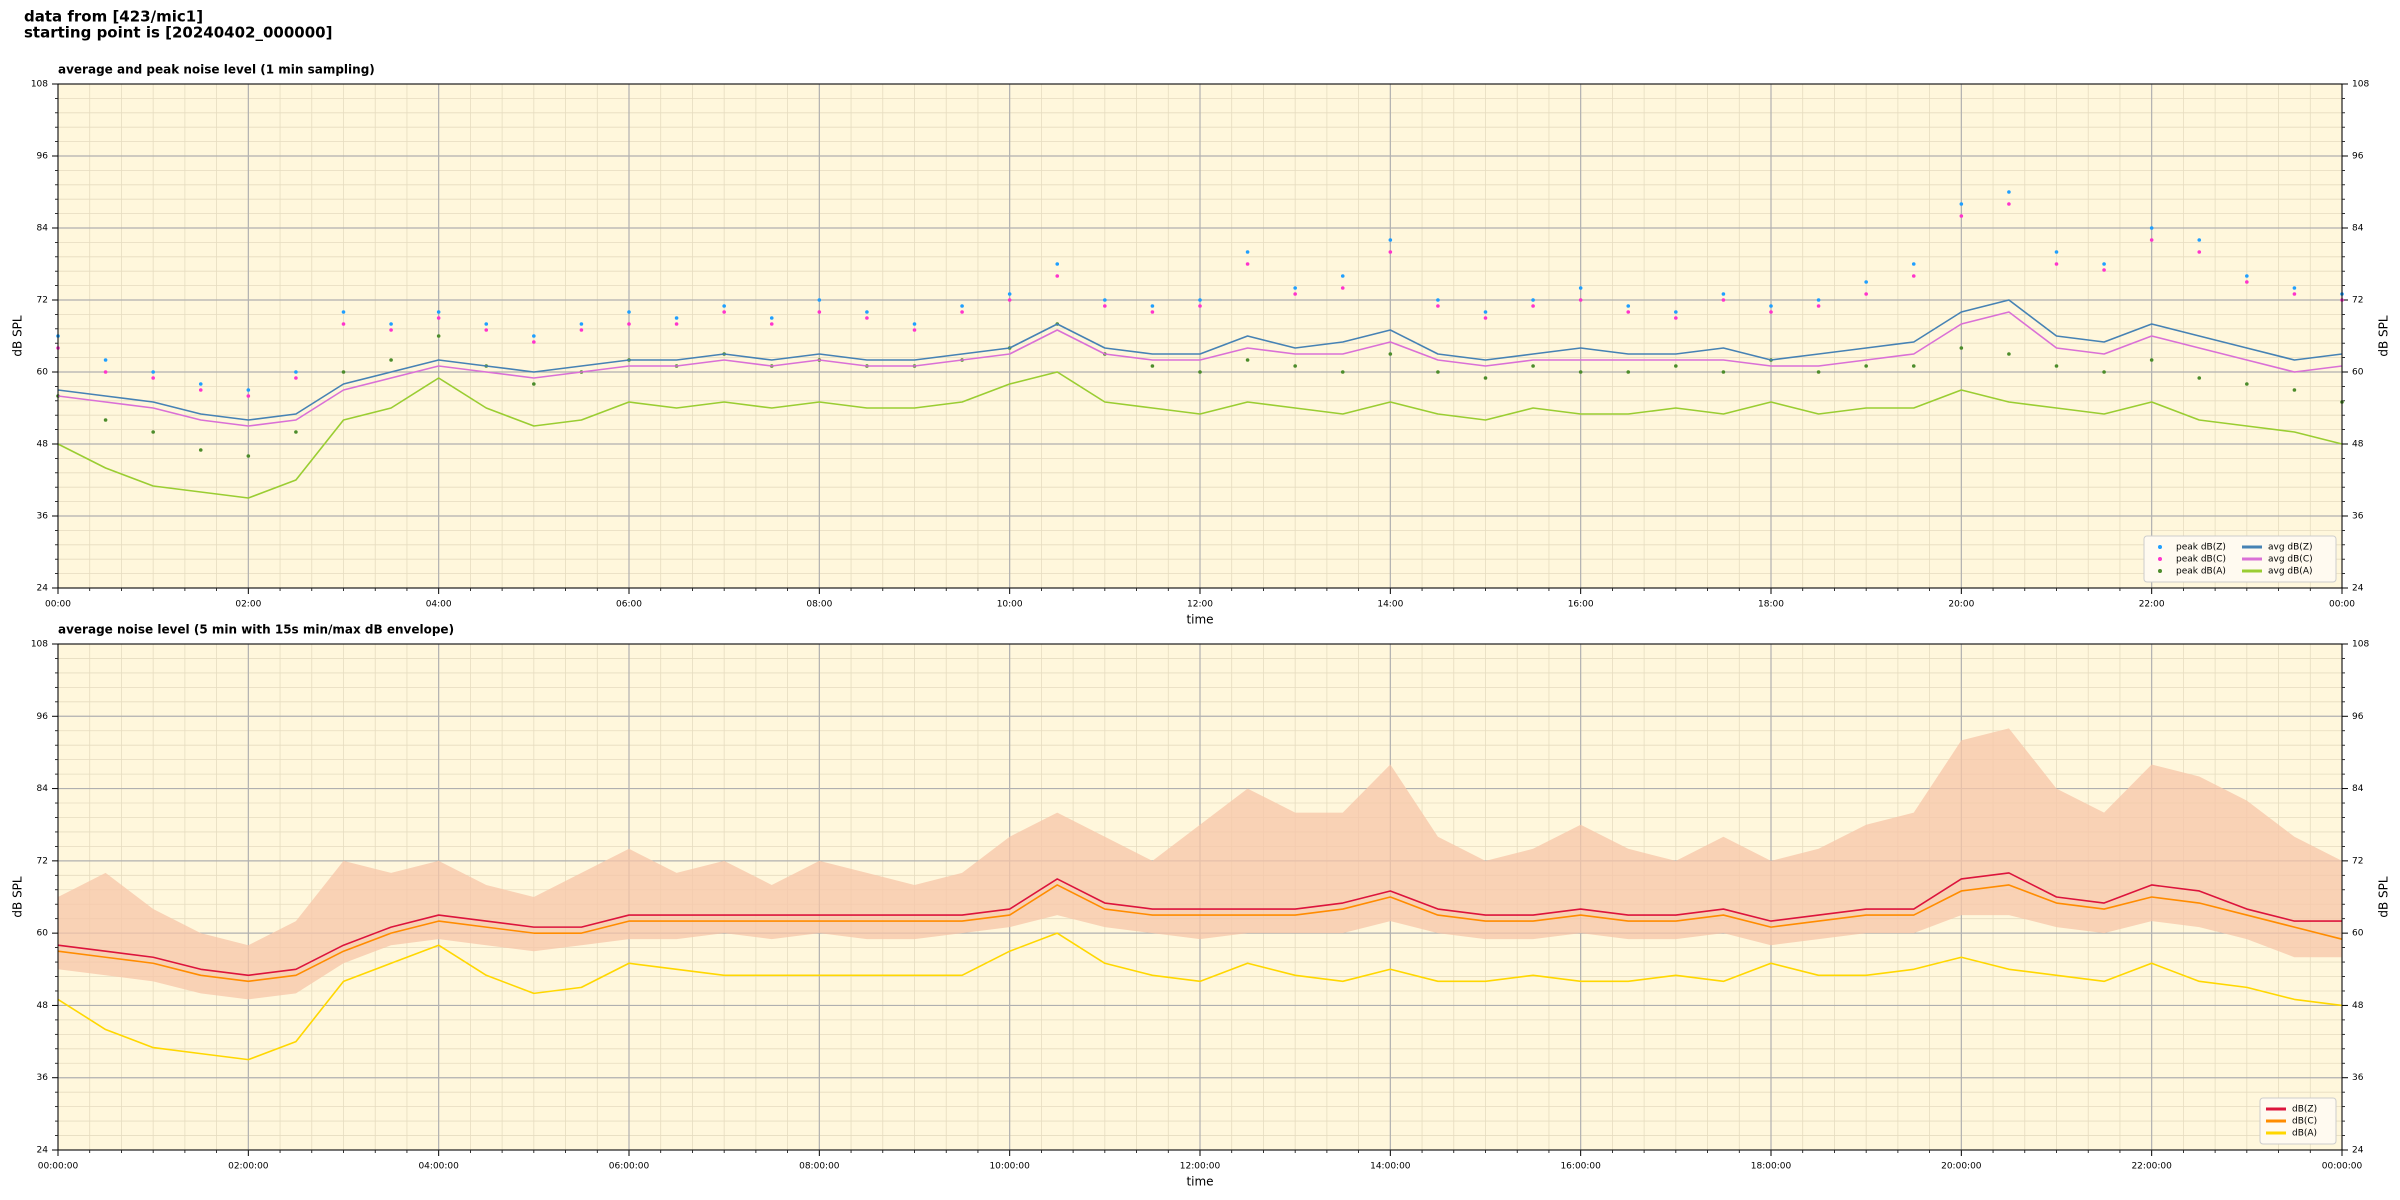 The height and width of the screenshot is (1200, 2400). Describe the element at coordinates (438, 1167) in the screenshot. I see `x-tick-label: 04:00:00` at that location.